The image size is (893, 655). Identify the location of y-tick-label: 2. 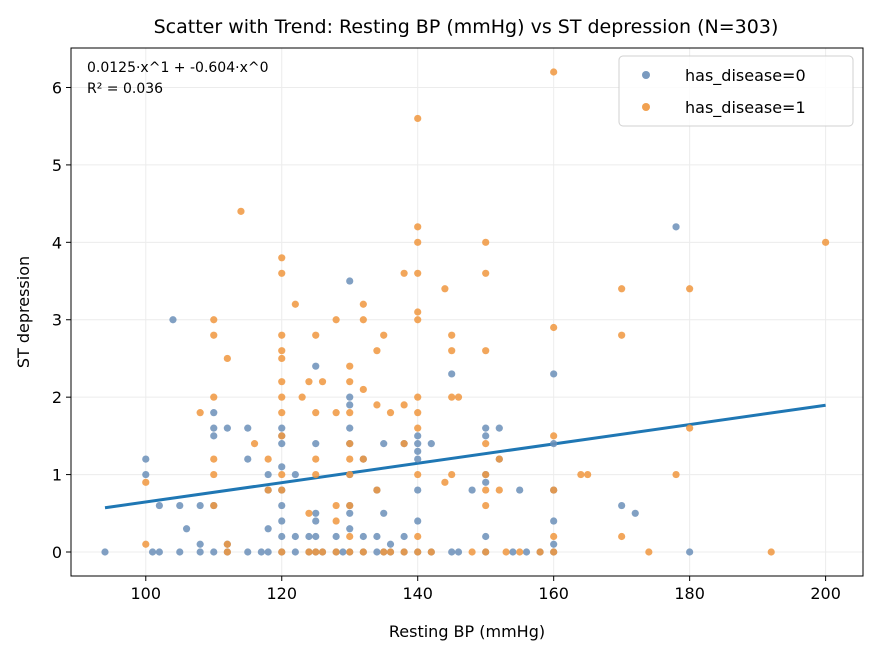
(57, 397).